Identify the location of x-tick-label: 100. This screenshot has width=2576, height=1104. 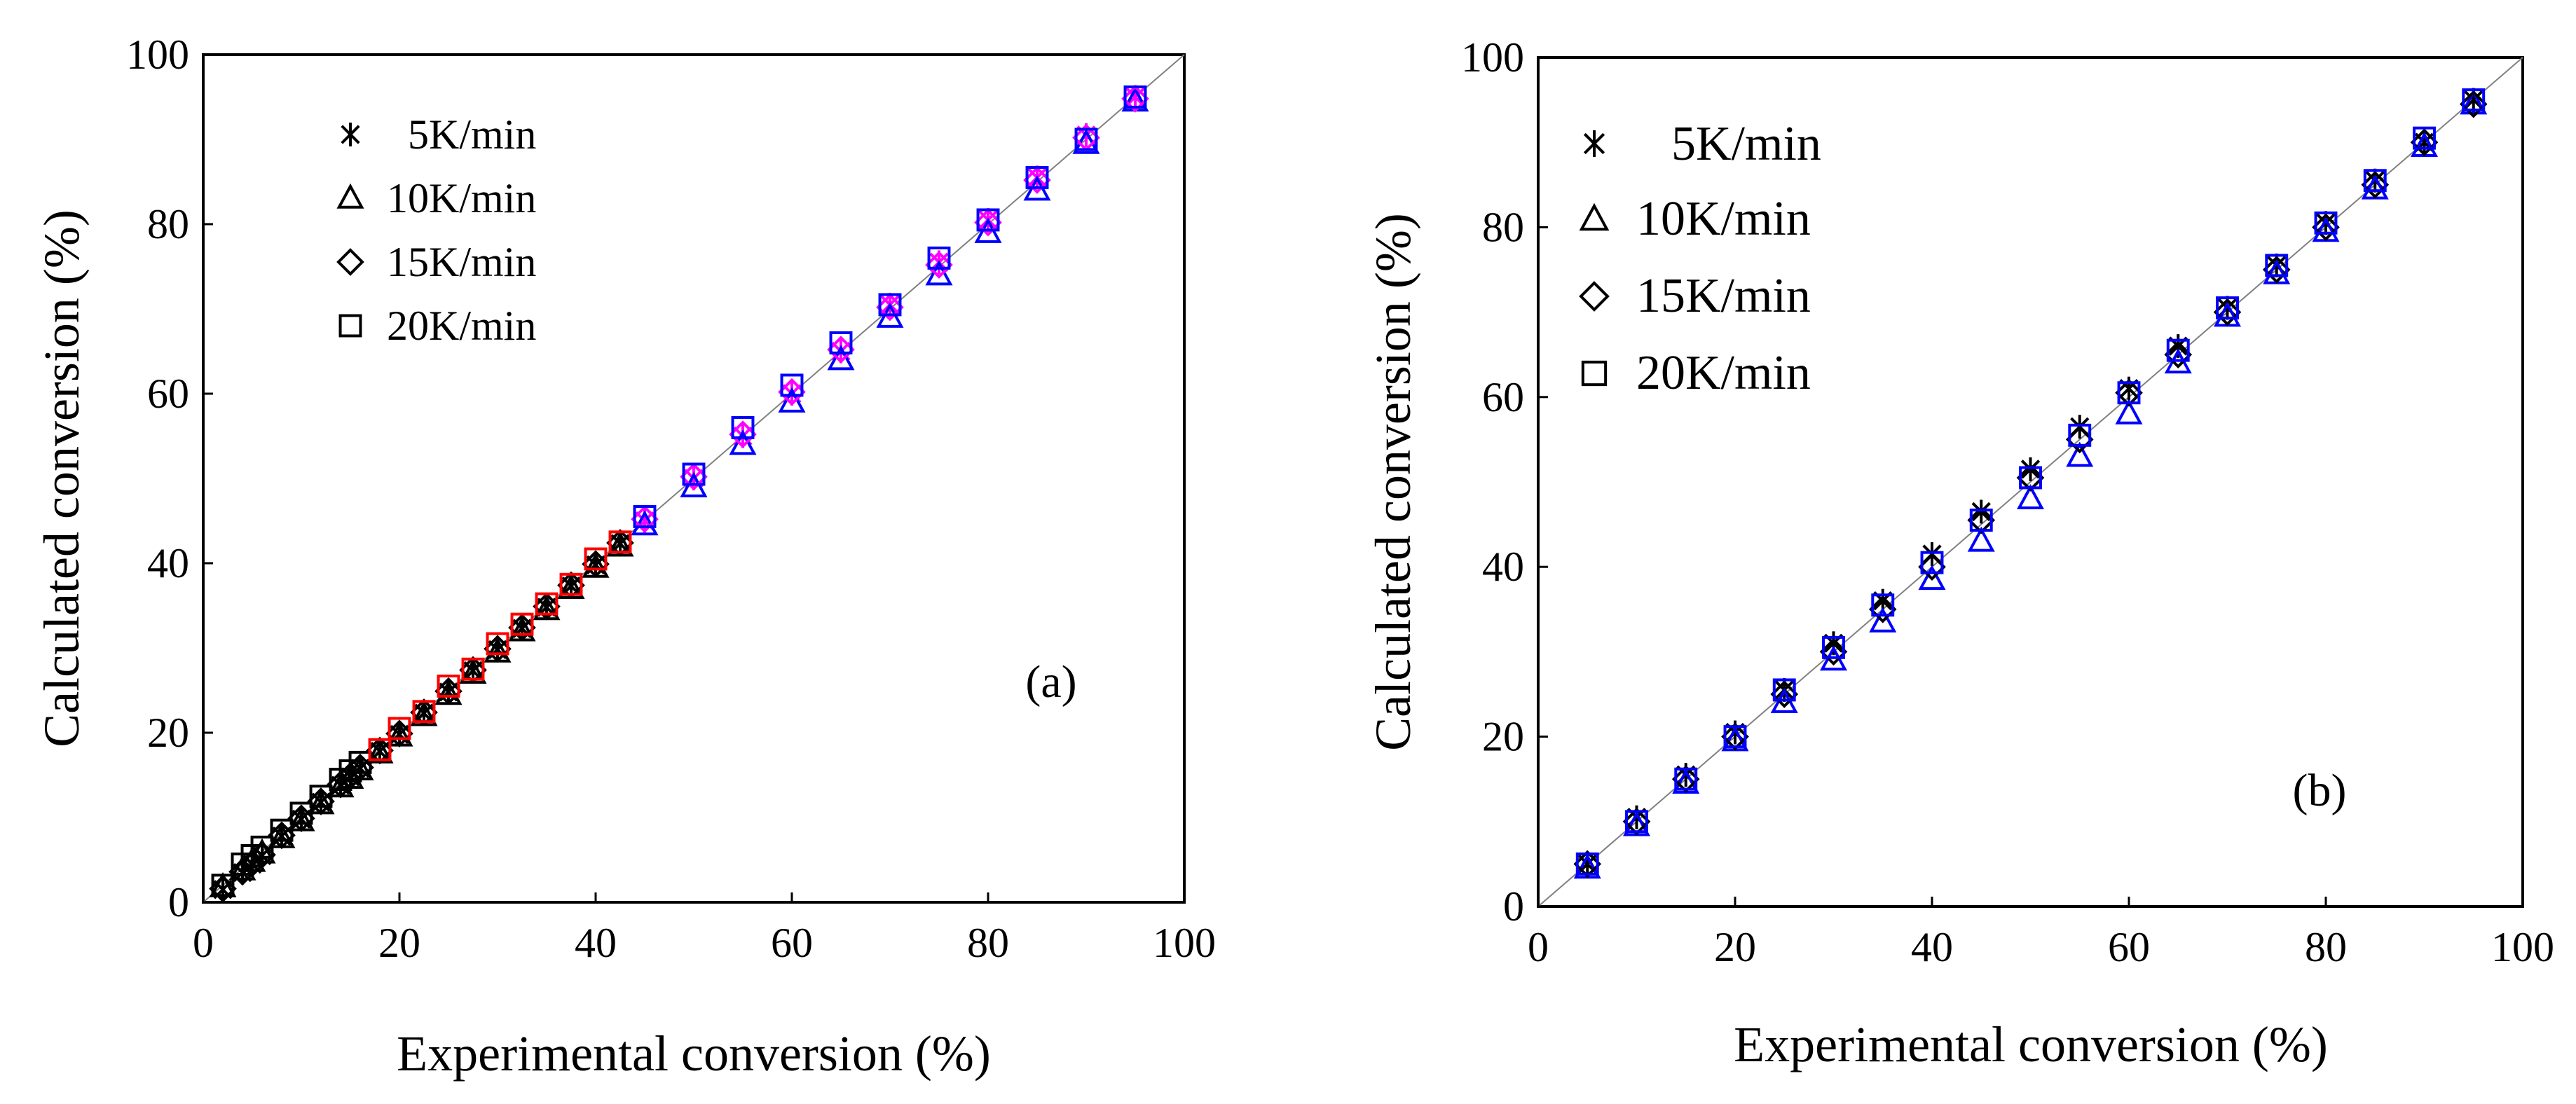
(2523, 947).